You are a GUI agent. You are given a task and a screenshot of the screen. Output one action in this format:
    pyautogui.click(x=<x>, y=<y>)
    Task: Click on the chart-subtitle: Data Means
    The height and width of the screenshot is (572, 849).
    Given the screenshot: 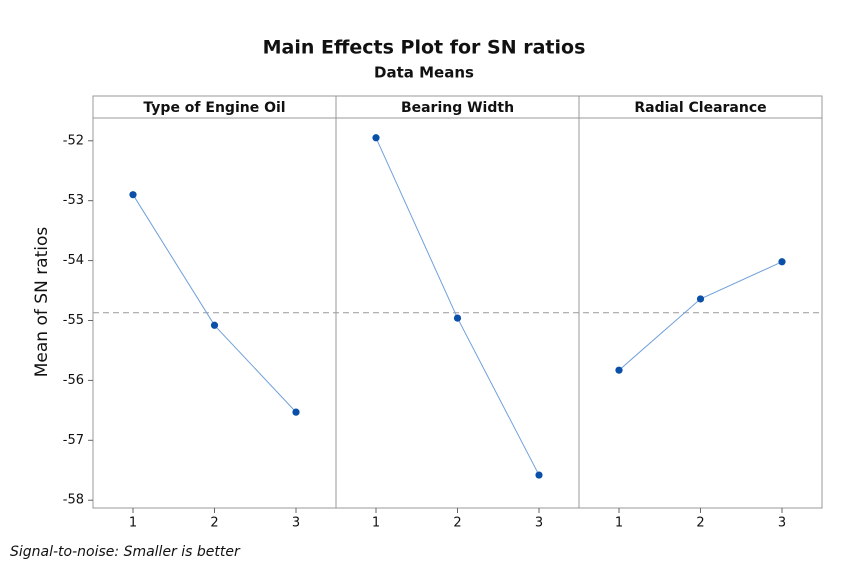 What is the action you would take?
    pyautogui.click(x=424, y=73)
    